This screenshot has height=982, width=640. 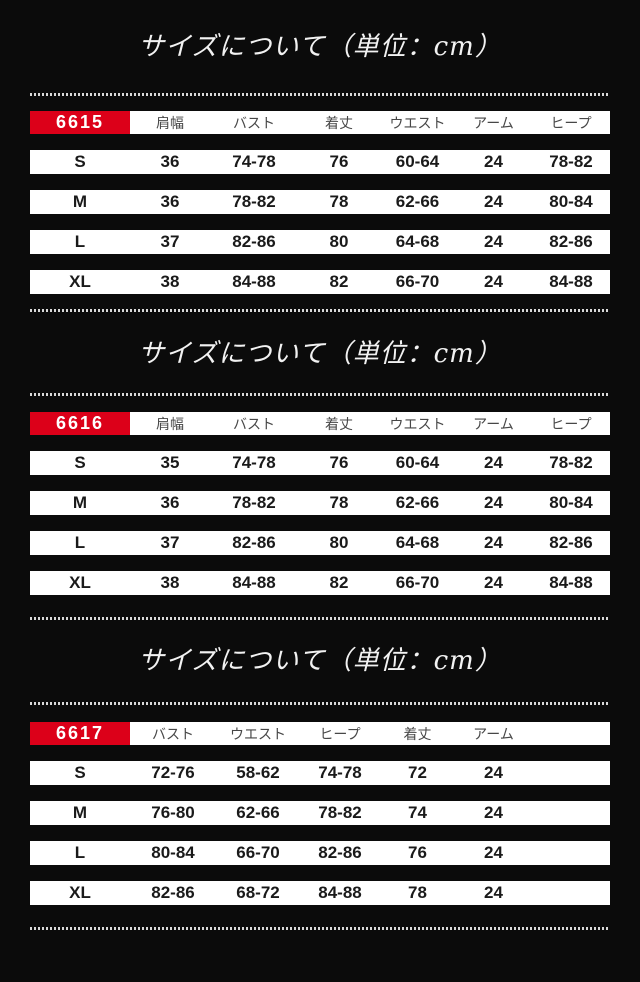 I want to click on table-row: M 36 78-82 78 62-66 24 80-84, so click(x=320, y=202).